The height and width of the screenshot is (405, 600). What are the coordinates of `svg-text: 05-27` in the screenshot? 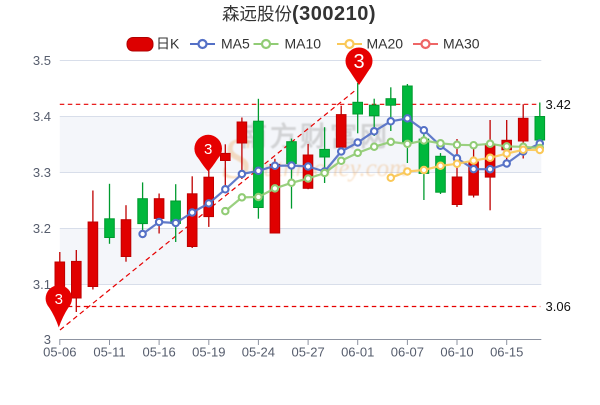 It's located at (307, 352).